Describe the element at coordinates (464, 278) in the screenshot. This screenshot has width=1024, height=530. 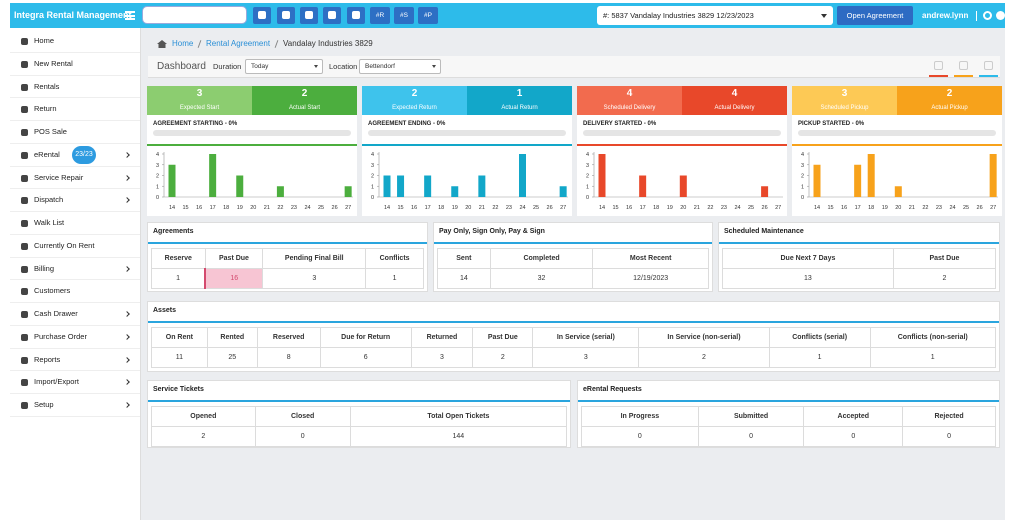
I see `column-value: 14` at that location.